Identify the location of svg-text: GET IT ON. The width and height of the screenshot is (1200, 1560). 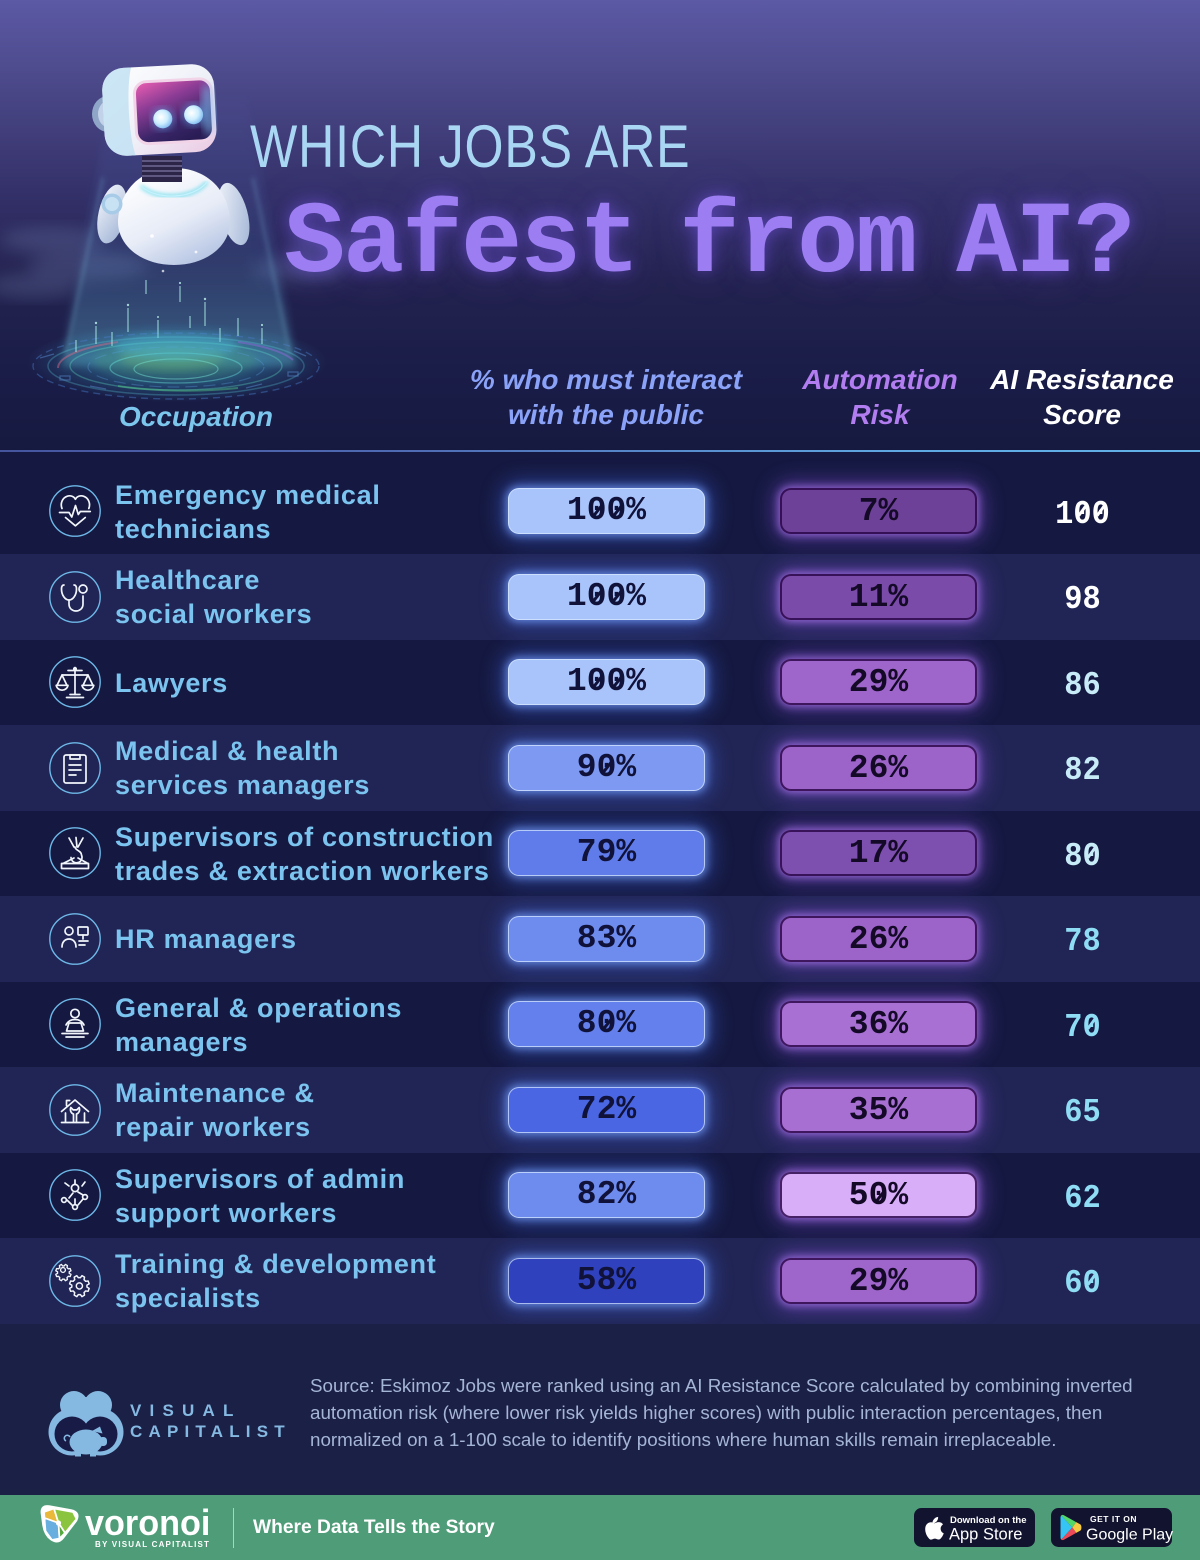
(1113, 1519).